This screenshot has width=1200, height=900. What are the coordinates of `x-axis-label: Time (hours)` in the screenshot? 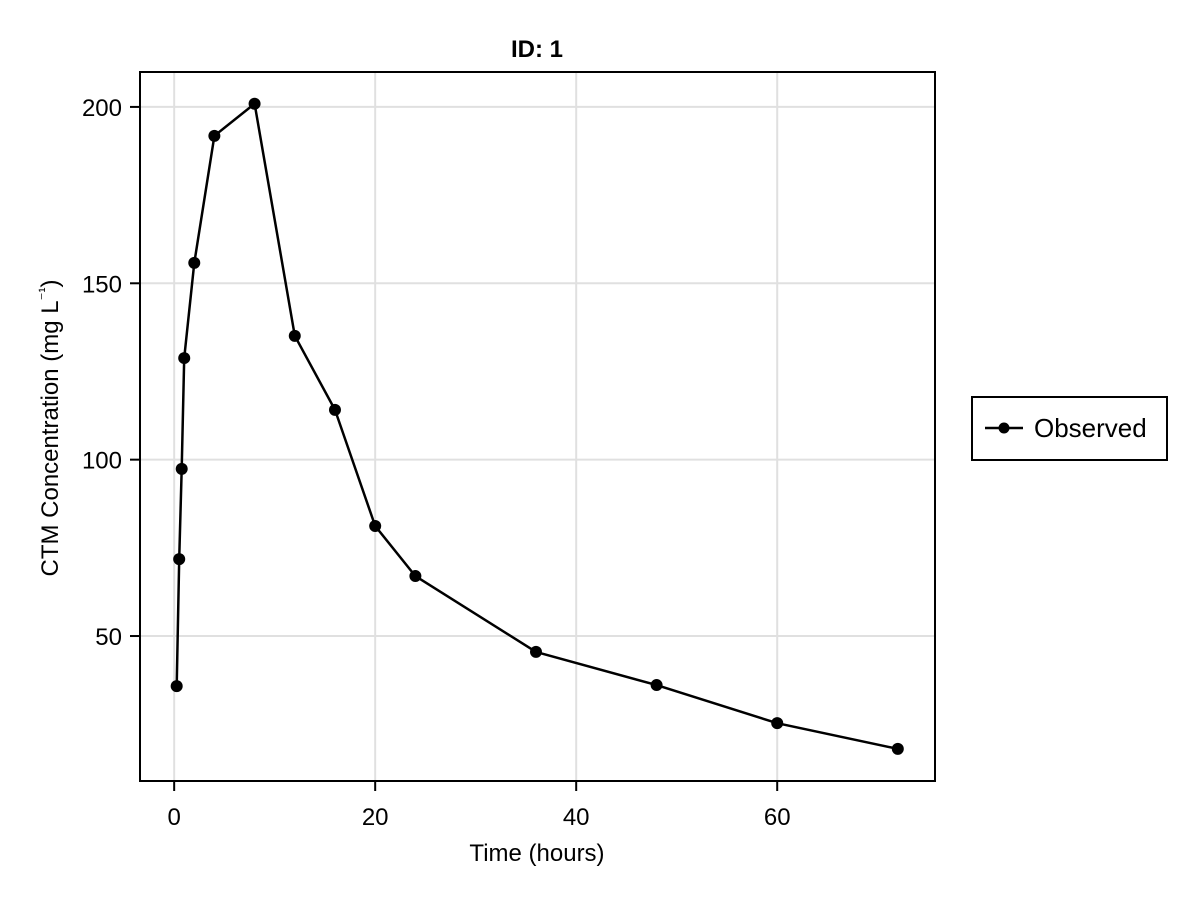 It's located at (536, 853).